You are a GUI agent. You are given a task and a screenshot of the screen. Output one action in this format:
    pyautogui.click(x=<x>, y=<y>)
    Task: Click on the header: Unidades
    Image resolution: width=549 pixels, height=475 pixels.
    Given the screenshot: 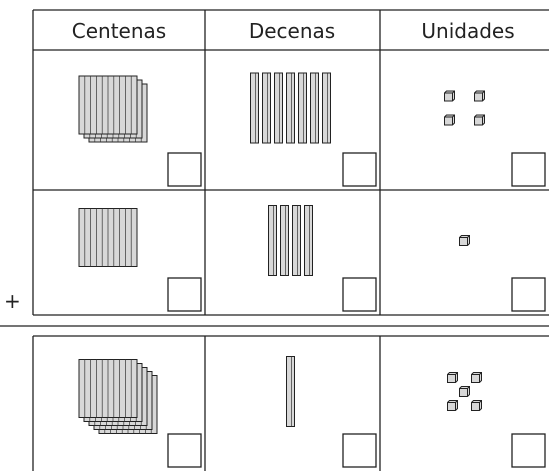 What is the action you would take?
    pyautogui.click(x=467, y=31)
    